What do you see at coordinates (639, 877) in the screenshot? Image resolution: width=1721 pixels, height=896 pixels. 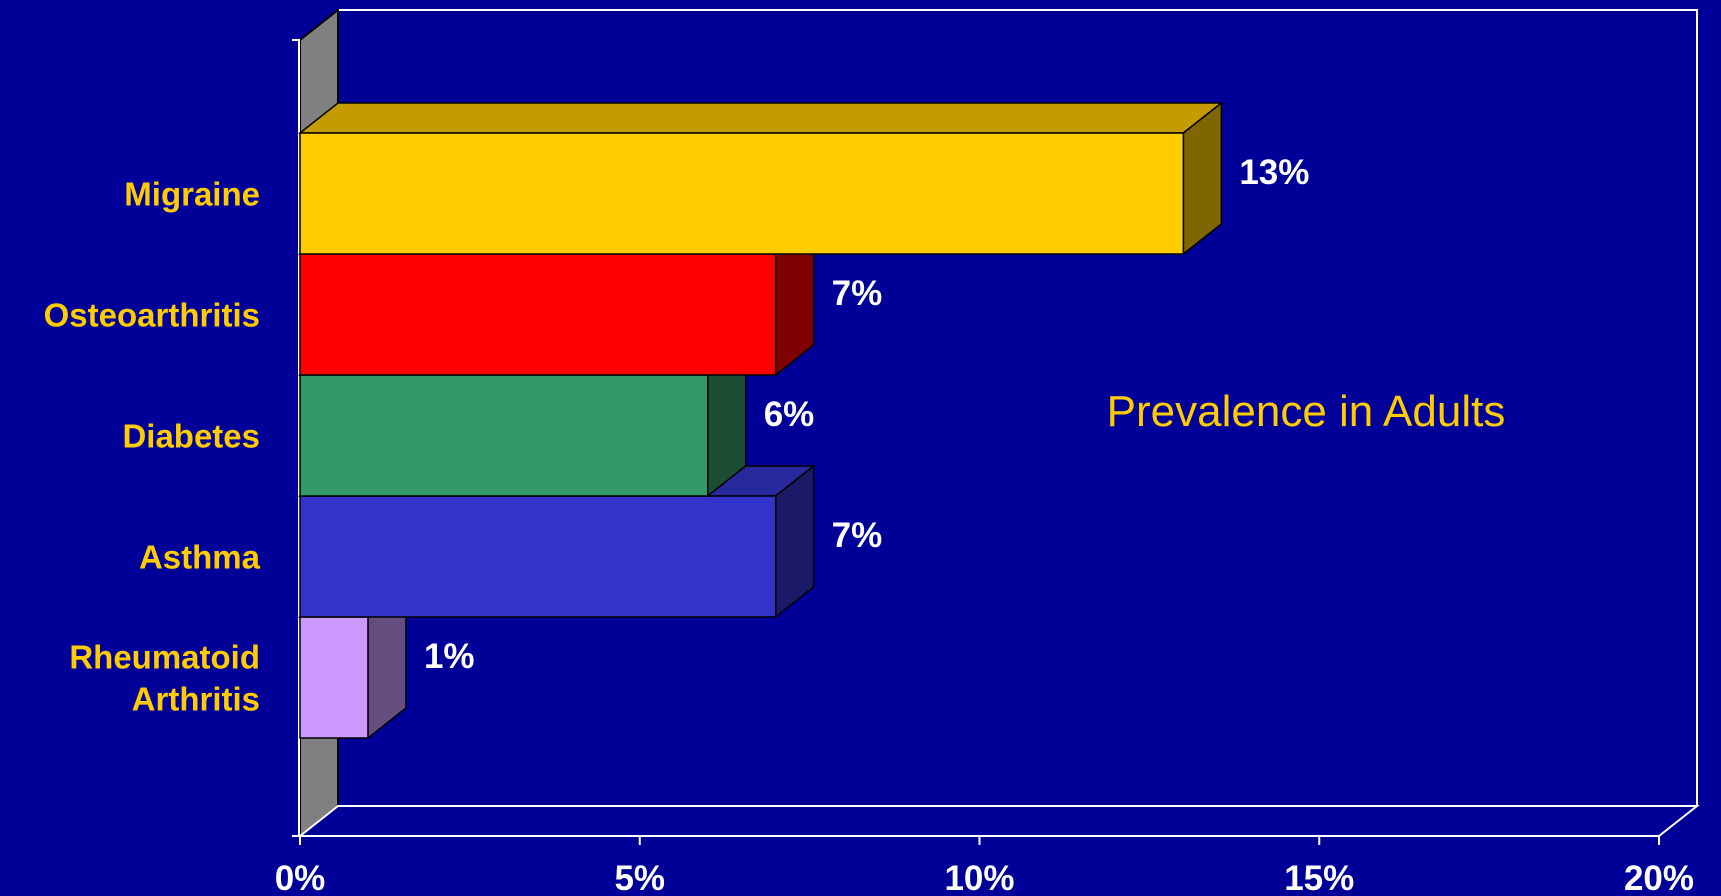 I see `x-tick-label: 5%` at bounding box center [639, 877].